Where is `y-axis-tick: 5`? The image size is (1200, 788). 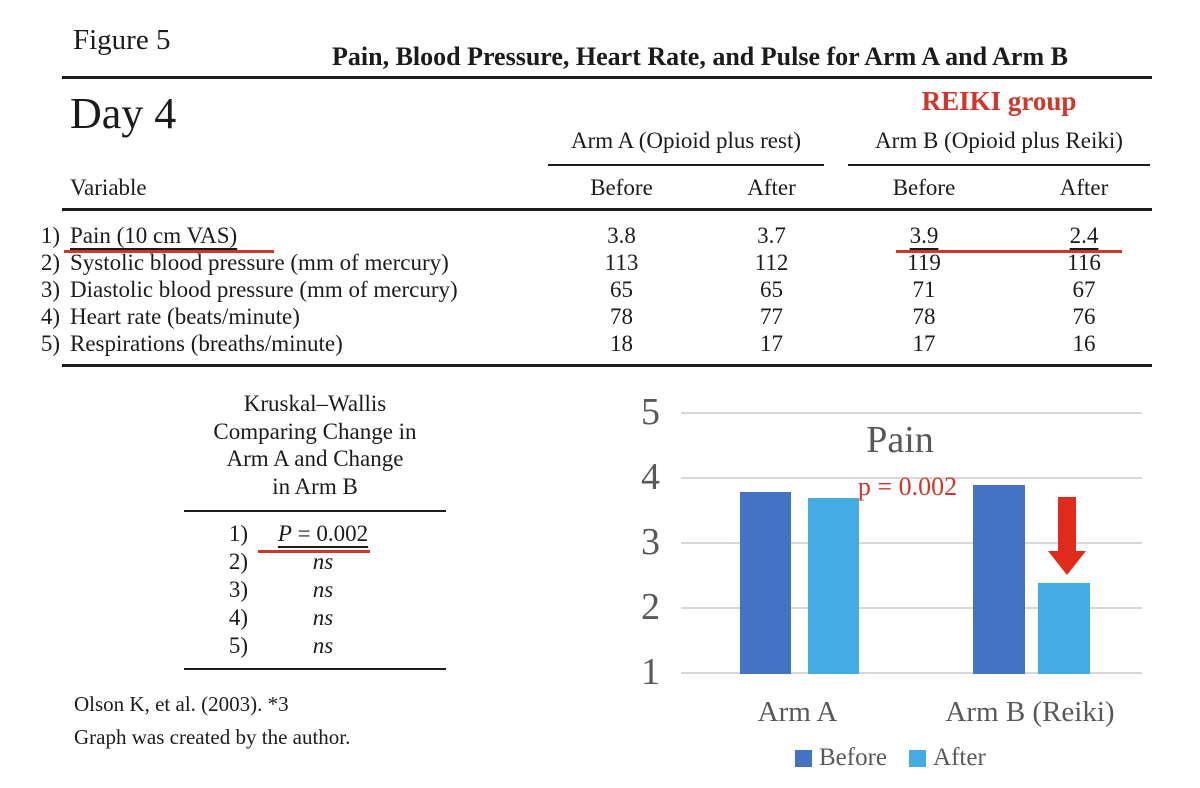 y-axis-tick: 5 is located at coordinates (650, 412).